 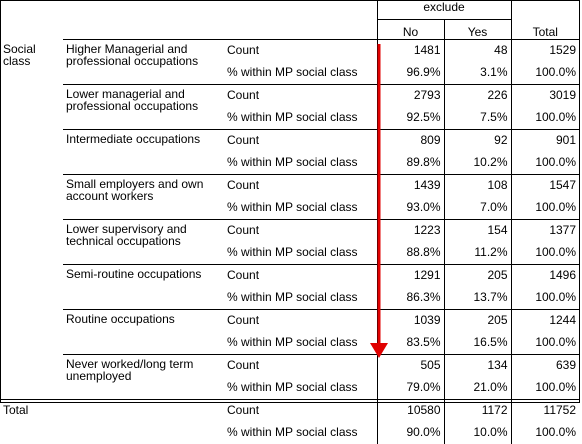 What do you see at coordinates (477, 208) in the screenshot?
I see `cell-pct-yes: 7.0%` at bounding box center [477, 208].